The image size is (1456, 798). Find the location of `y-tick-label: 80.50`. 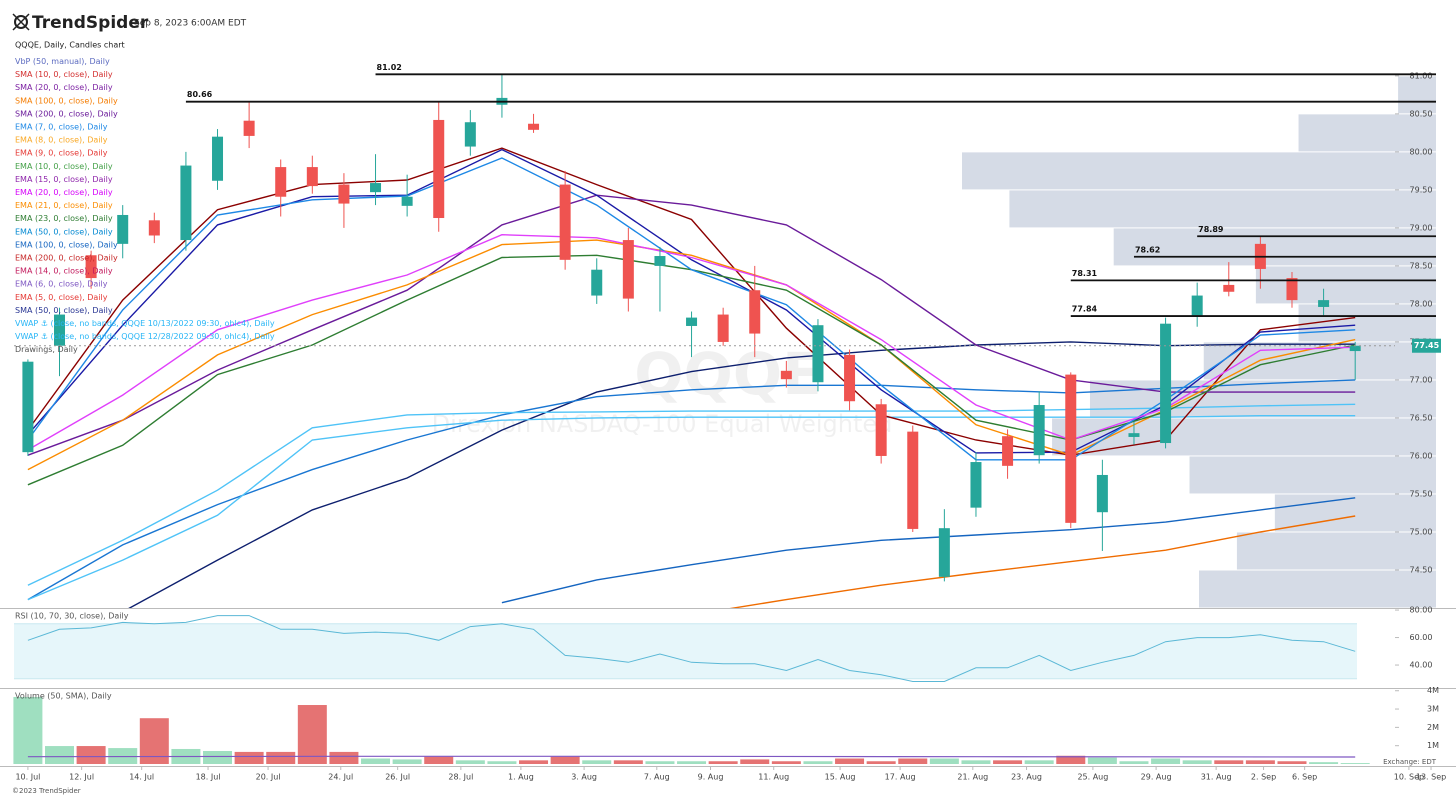

y-tick-label: 80.50 is located at coordinates (1421, 113).